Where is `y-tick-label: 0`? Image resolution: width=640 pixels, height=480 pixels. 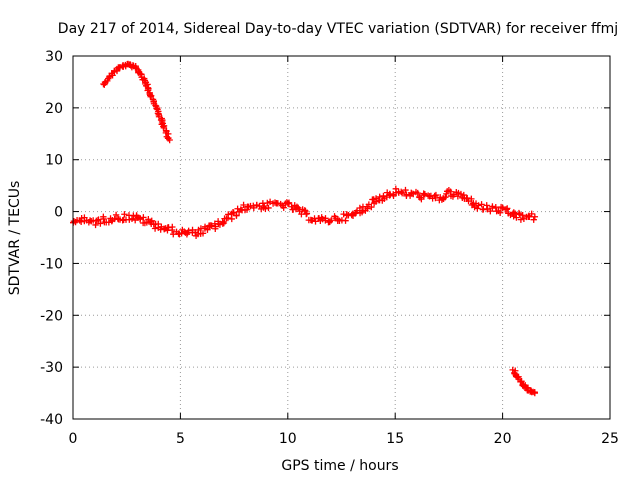
y-tick-label: 0 is located at coordinates (58, 213).